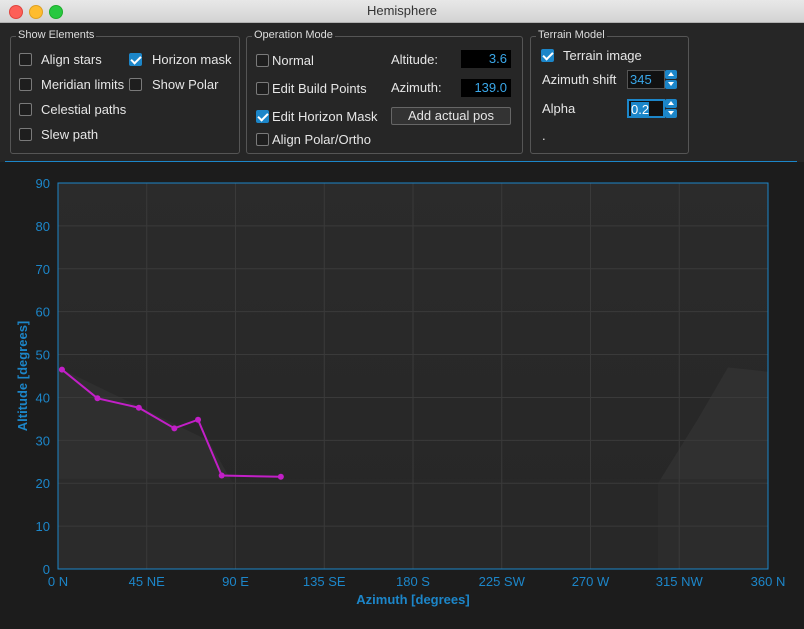 The image size is (804, 629). I want to click on y-tick-label: 90, so click(43, 183).